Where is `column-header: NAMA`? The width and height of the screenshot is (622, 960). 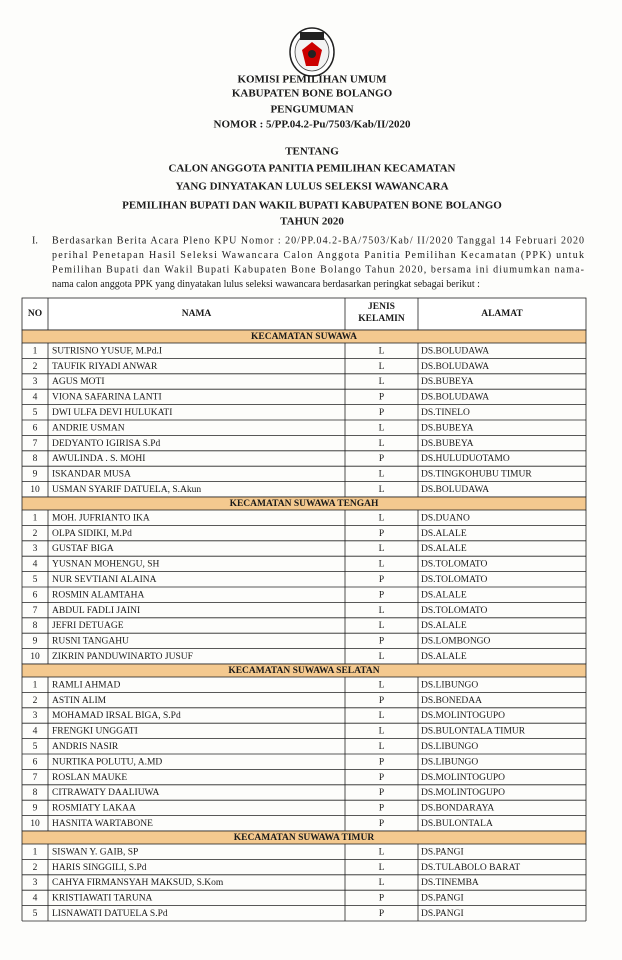
column-header: NAMA is located at coordinates (197, 314).